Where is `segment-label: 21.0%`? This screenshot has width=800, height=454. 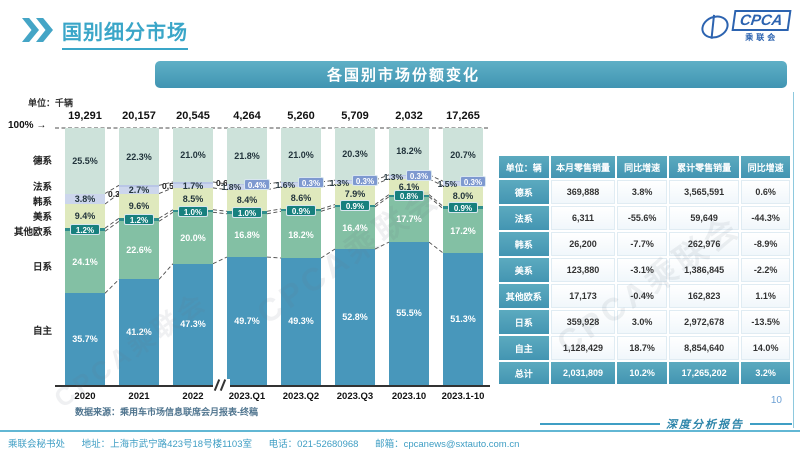 segment-label: 21.0% is located at coordinates (301, 154).